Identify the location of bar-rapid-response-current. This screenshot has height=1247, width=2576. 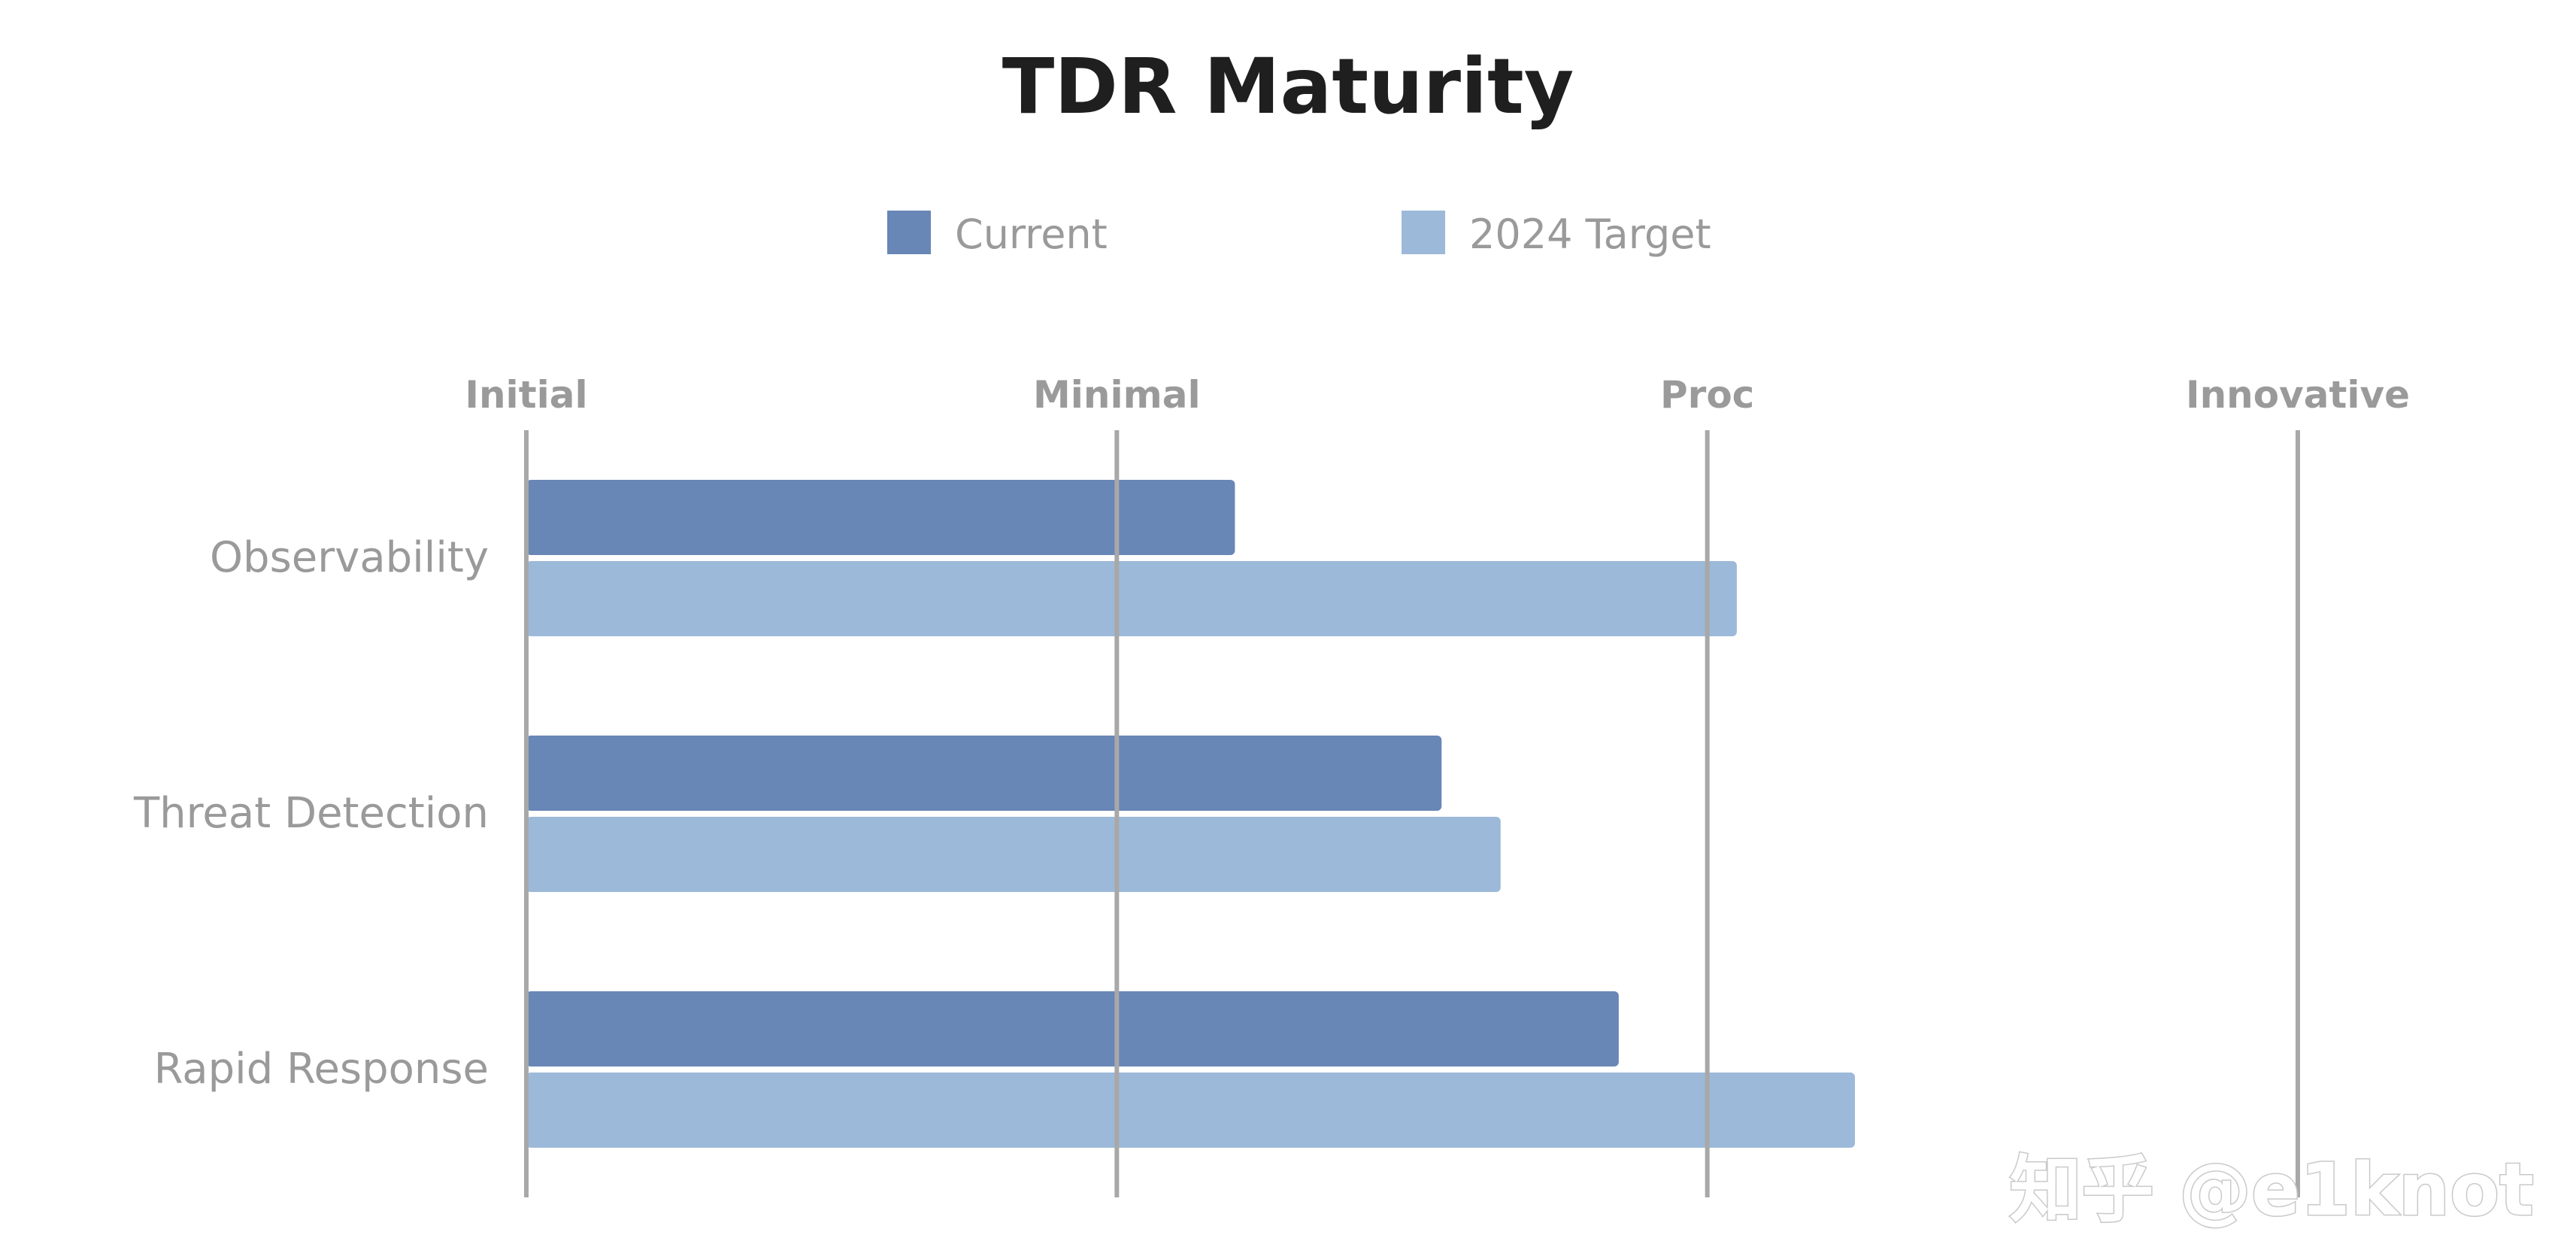
(1072, 1028).